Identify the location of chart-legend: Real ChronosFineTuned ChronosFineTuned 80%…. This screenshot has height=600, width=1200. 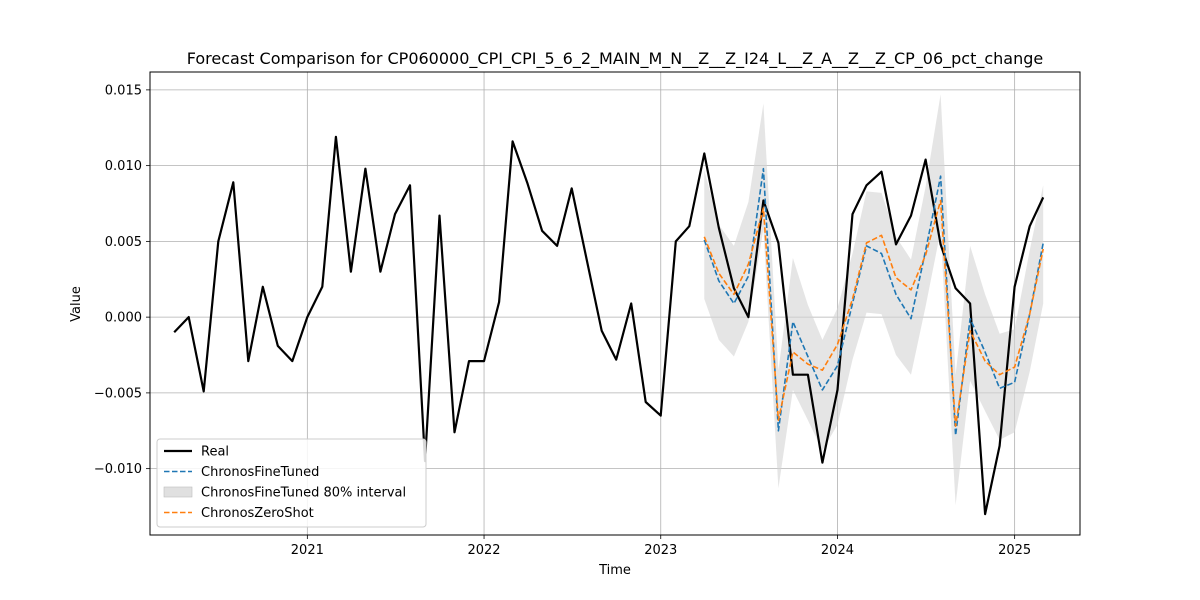
(291, 483).